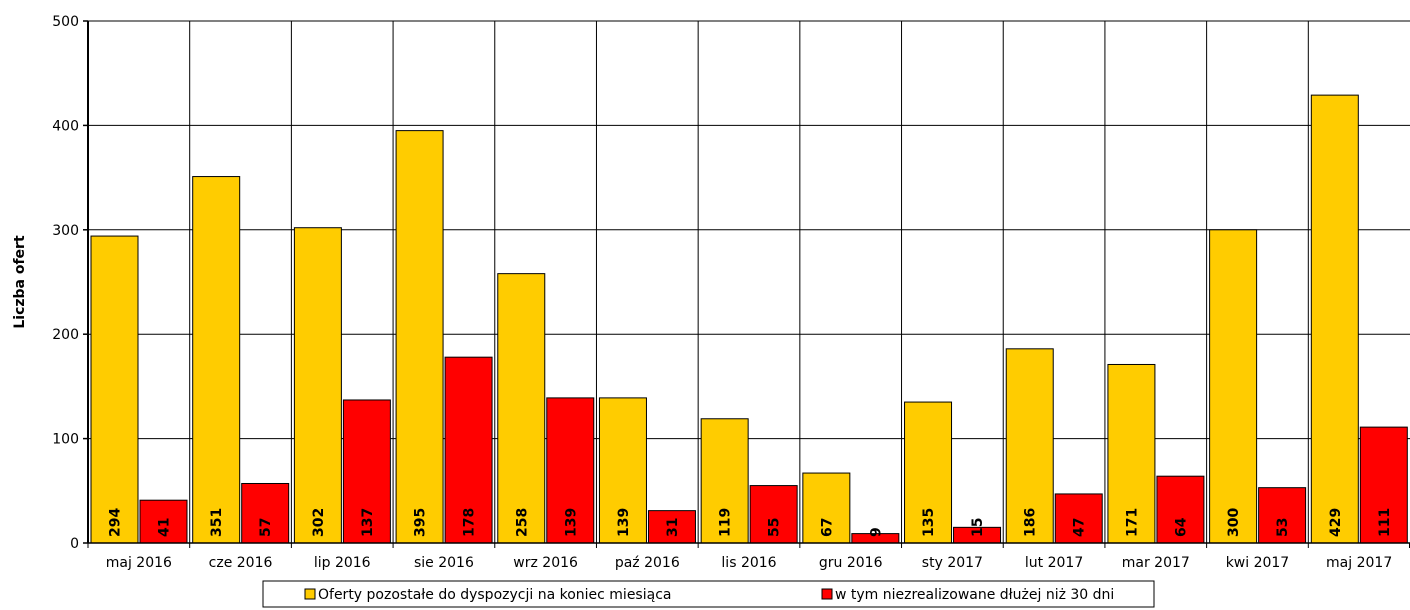  Describe the element at coordinates (74, 544) in the screenshot. I see `y-tick-label: 0` at that location.